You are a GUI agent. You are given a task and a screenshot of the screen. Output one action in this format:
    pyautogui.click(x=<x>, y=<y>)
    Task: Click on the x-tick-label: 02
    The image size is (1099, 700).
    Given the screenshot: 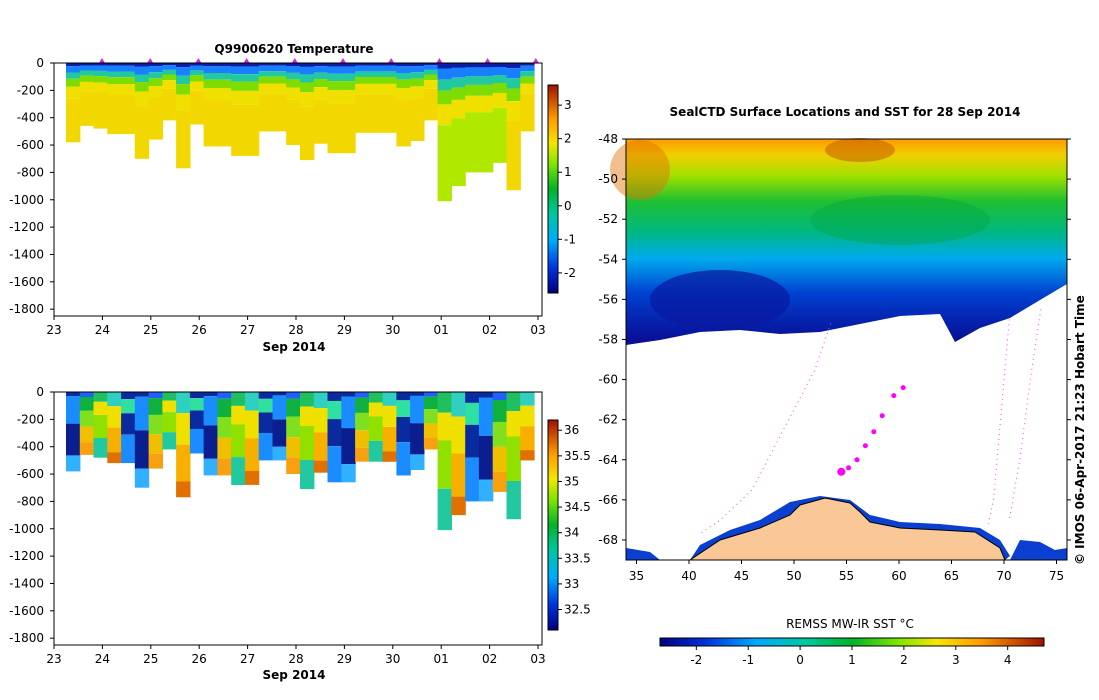 What is the action you would take?
    pyautogui.click(x=489, y=330)
    